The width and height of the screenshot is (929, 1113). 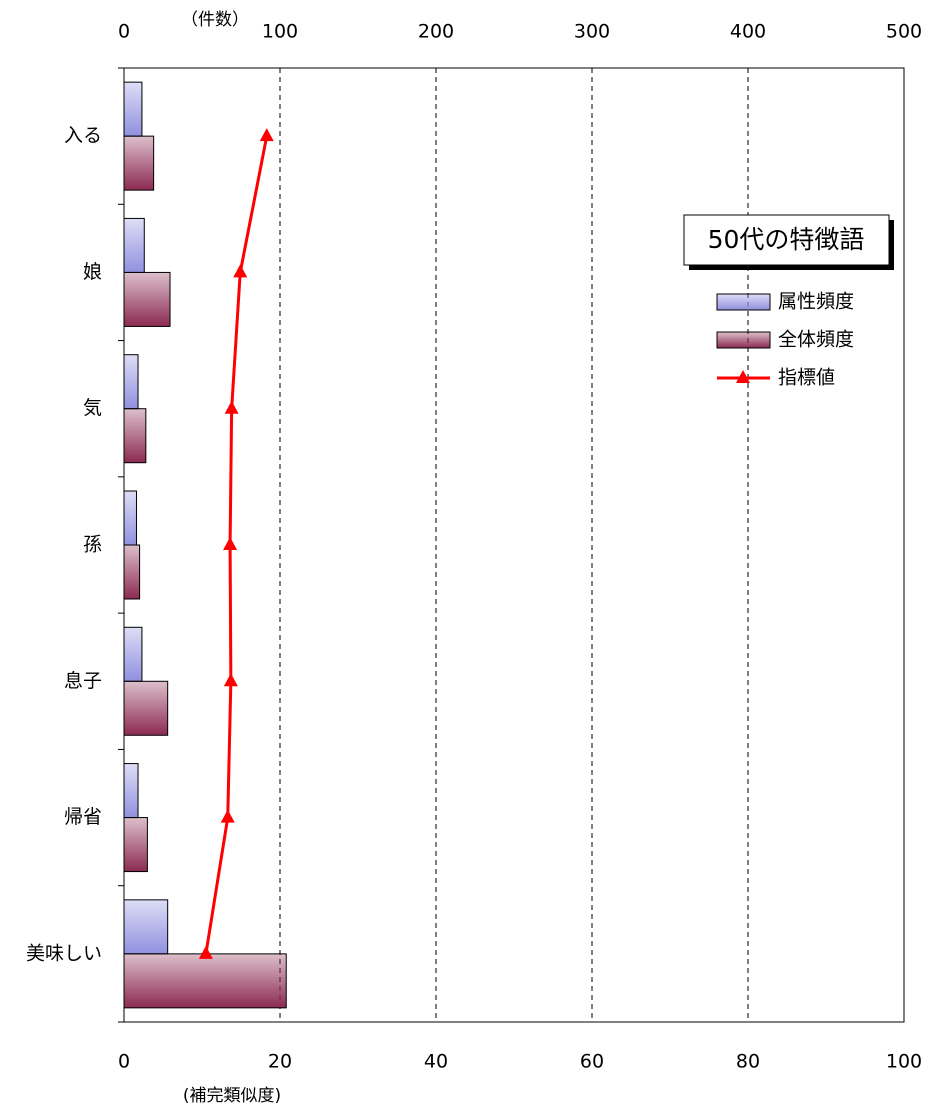 What do you see at coordinates (83, 681) in the screenshot?
I see `y-tick-label: 息子` at bounding box center [83, 681].